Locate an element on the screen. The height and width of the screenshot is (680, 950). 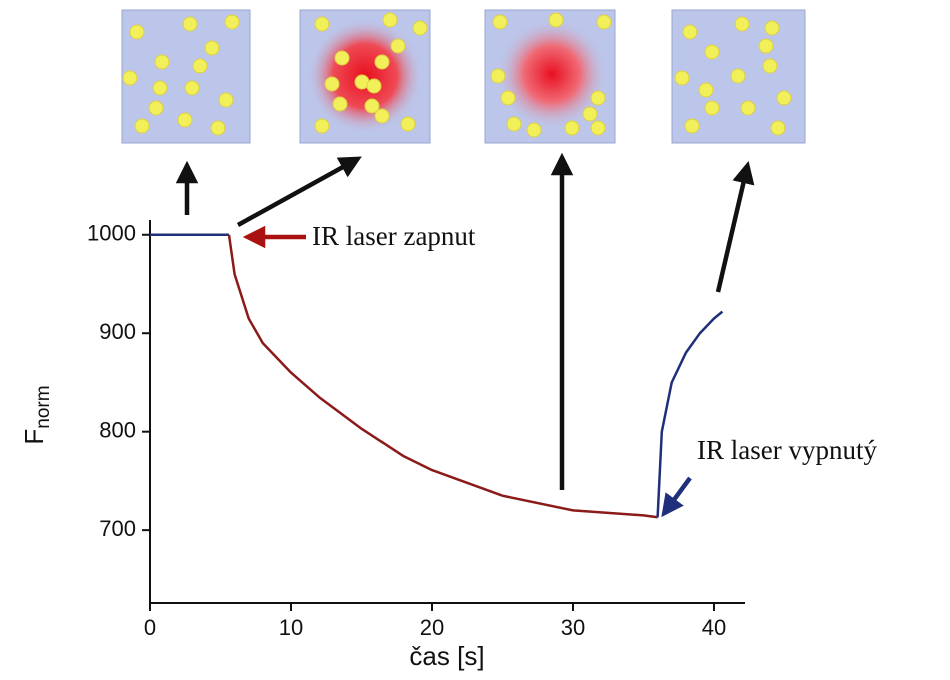
y-axis-label: Fnorm is located at coordinates (36, 414).